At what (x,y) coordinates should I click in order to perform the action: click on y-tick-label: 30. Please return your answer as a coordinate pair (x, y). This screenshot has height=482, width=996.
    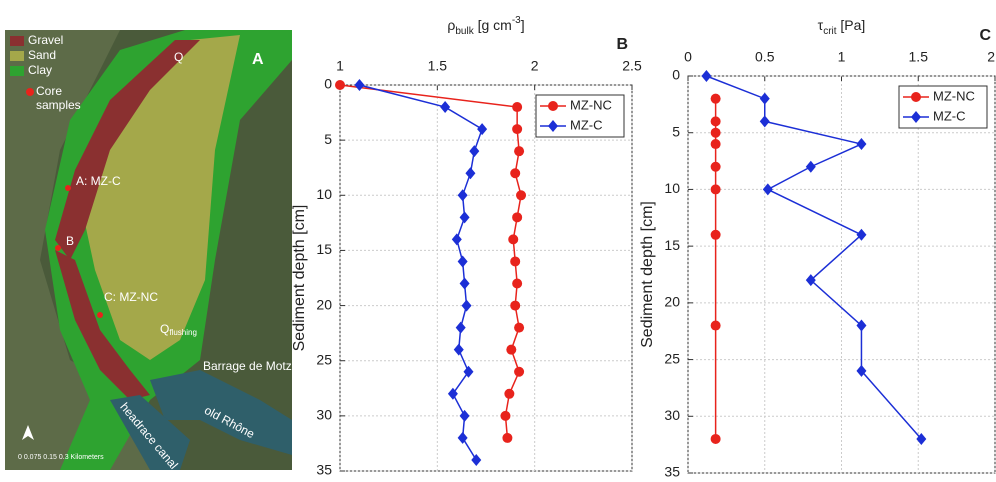
    Looking at the image, I should click on (324, 415).